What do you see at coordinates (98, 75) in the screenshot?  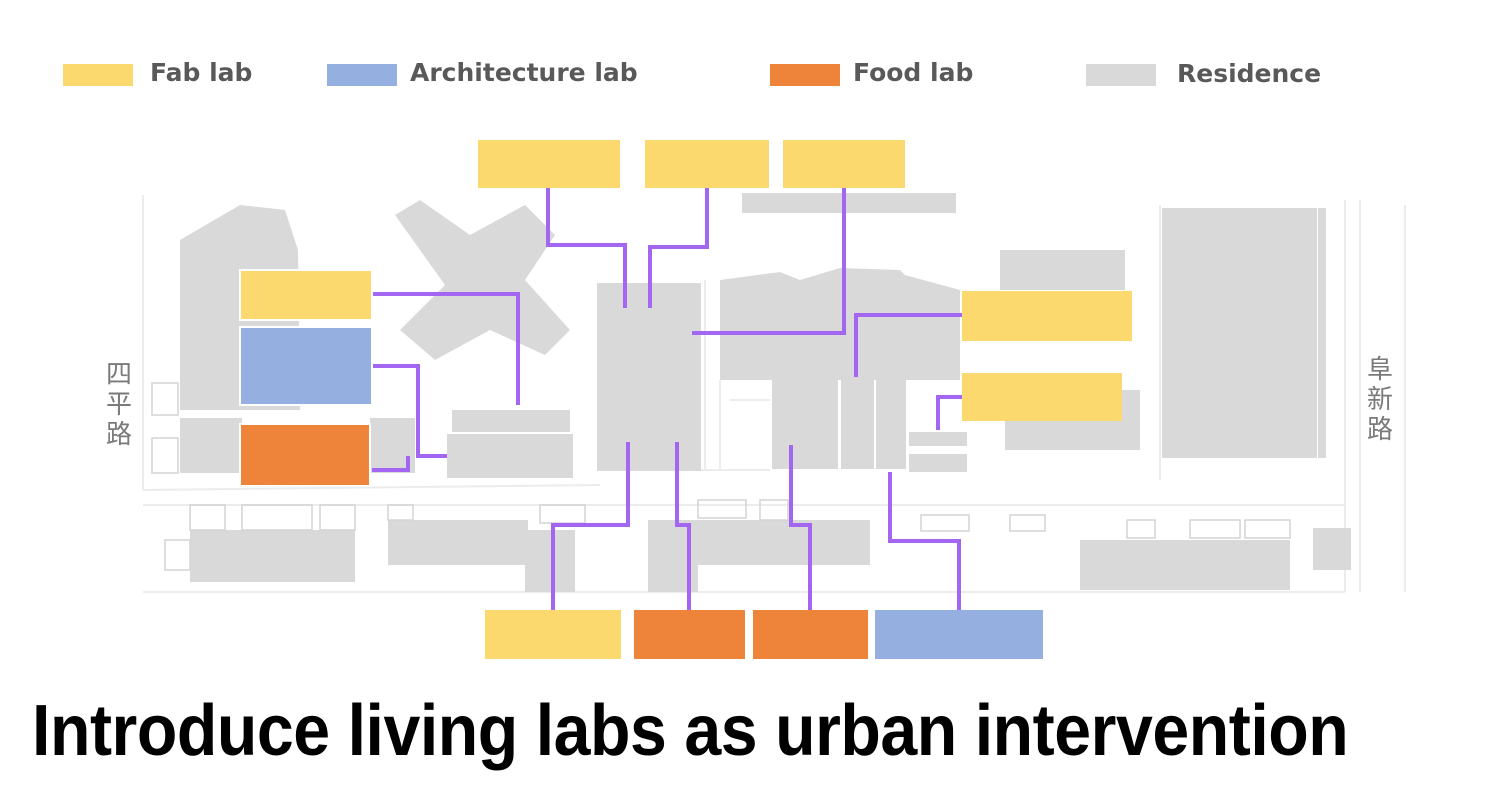 I see `fab-lab-swatch` at bounding box center [98, 75].